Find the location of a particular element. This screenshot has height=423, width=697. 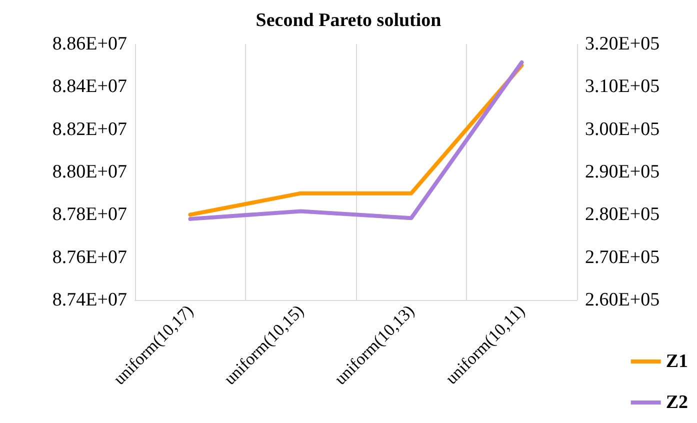

y2-tick-label: 2.80E+05 is located at coordinates (622, 215).